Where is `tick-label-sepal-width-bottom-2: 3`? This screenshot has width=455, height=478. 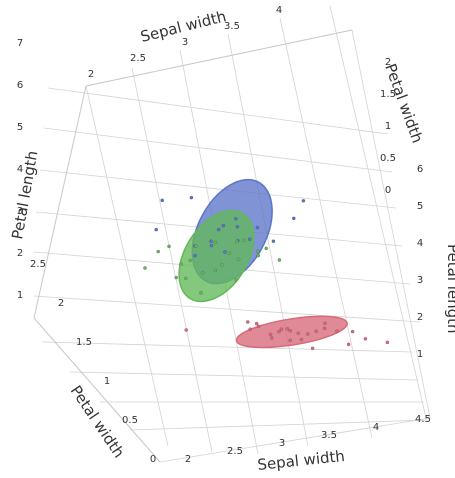 tick-label-sepal-width-bottom-2: 3 is located at coordinates (282, 443).